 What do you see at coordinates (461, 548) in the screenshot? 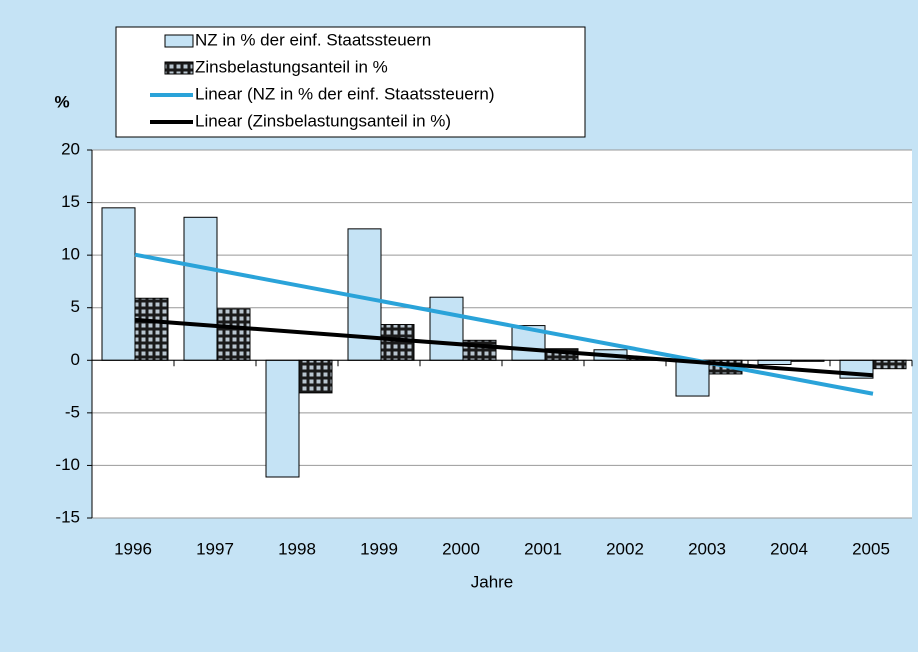
I see `x-tick-label: 2000` at bounding box center [461, 548].